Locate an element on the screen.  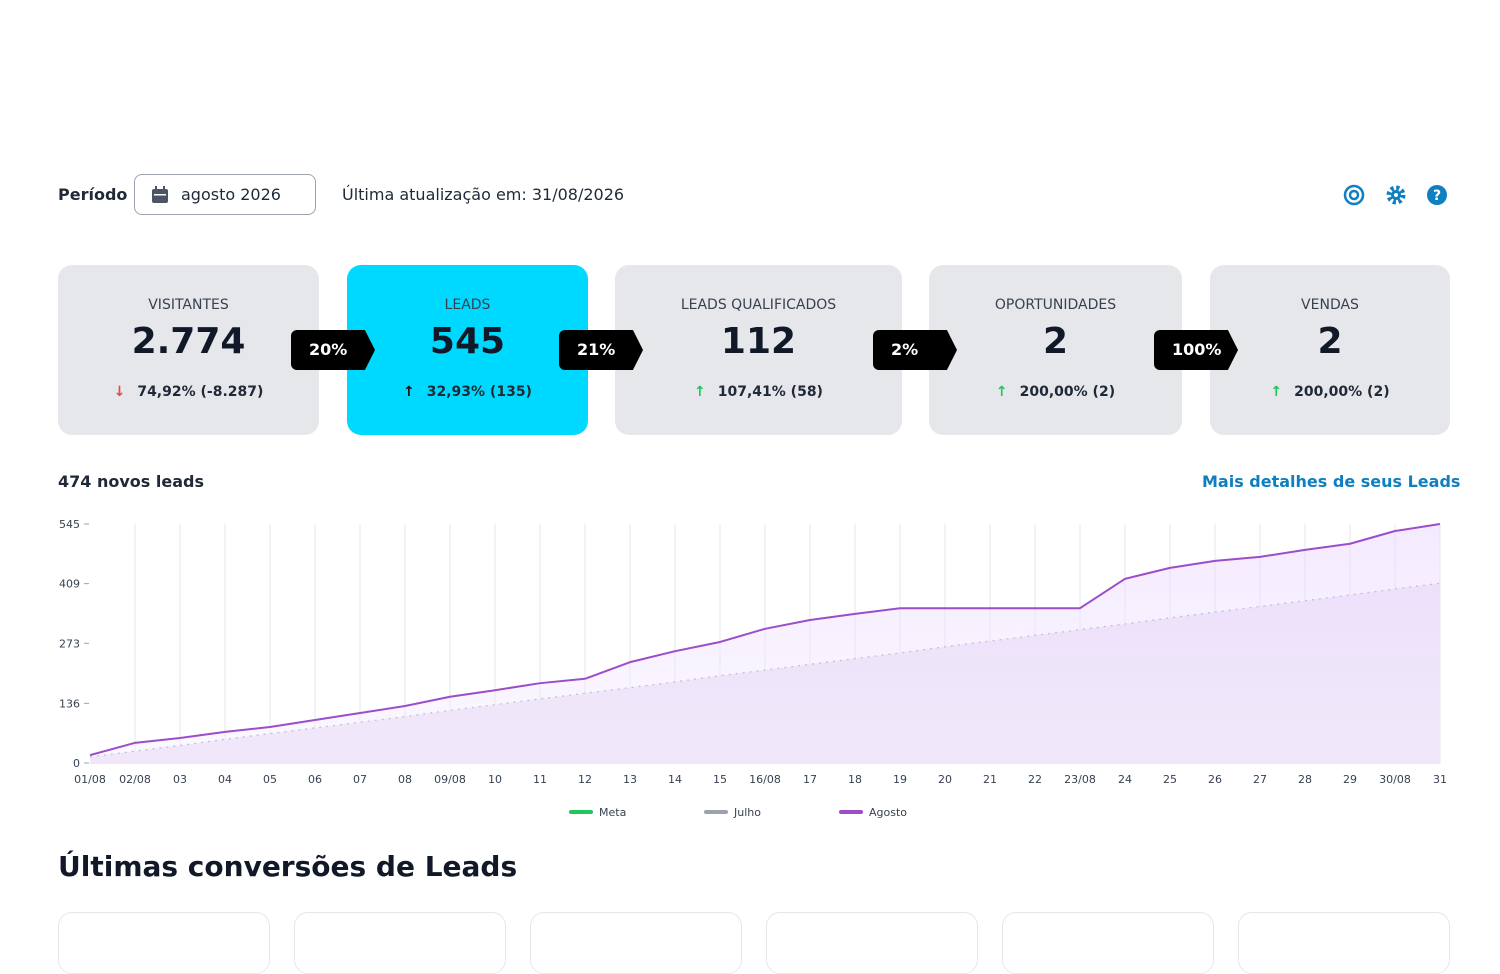
x-tick-label: 22 is located at coordinates (1035, 779).